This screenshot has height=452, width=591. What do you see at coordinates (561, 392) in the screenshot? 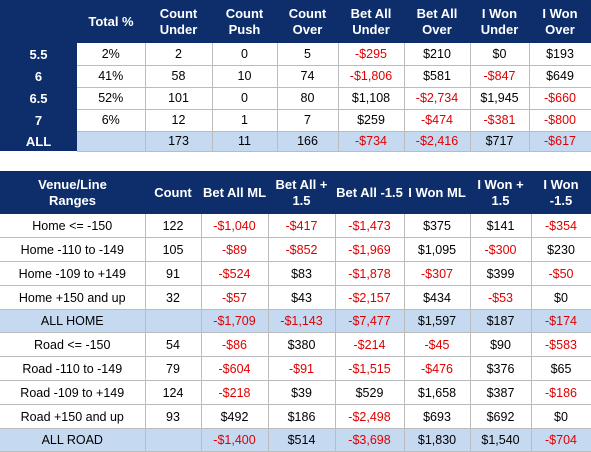
I see `table-cell: -$186` at bounding box center [561, 392].